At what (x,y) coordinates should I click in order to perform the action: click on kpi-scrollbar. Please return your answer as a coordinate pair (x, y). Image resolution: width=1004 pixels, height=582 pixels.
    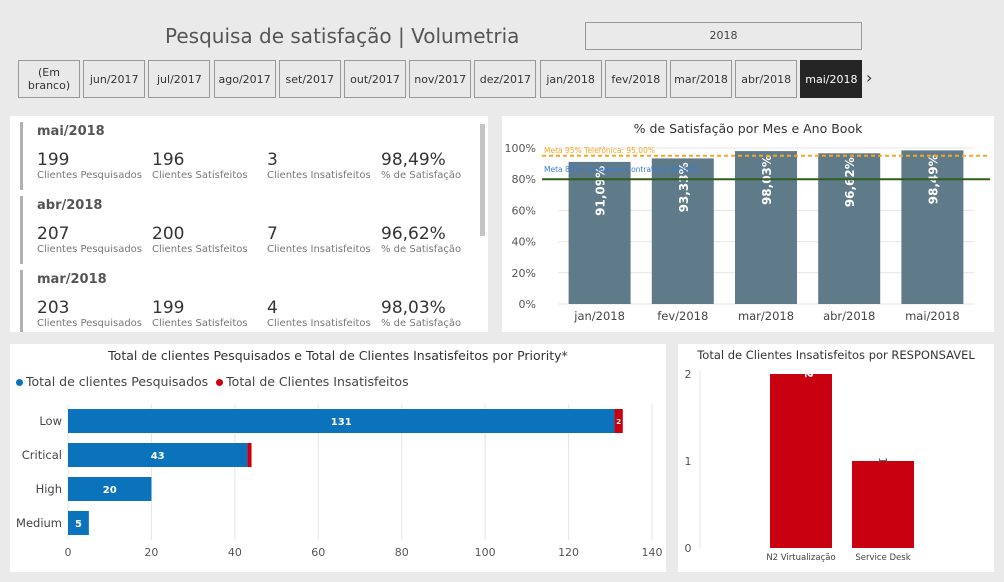
    Looking at the image, I should click on (482, 180).